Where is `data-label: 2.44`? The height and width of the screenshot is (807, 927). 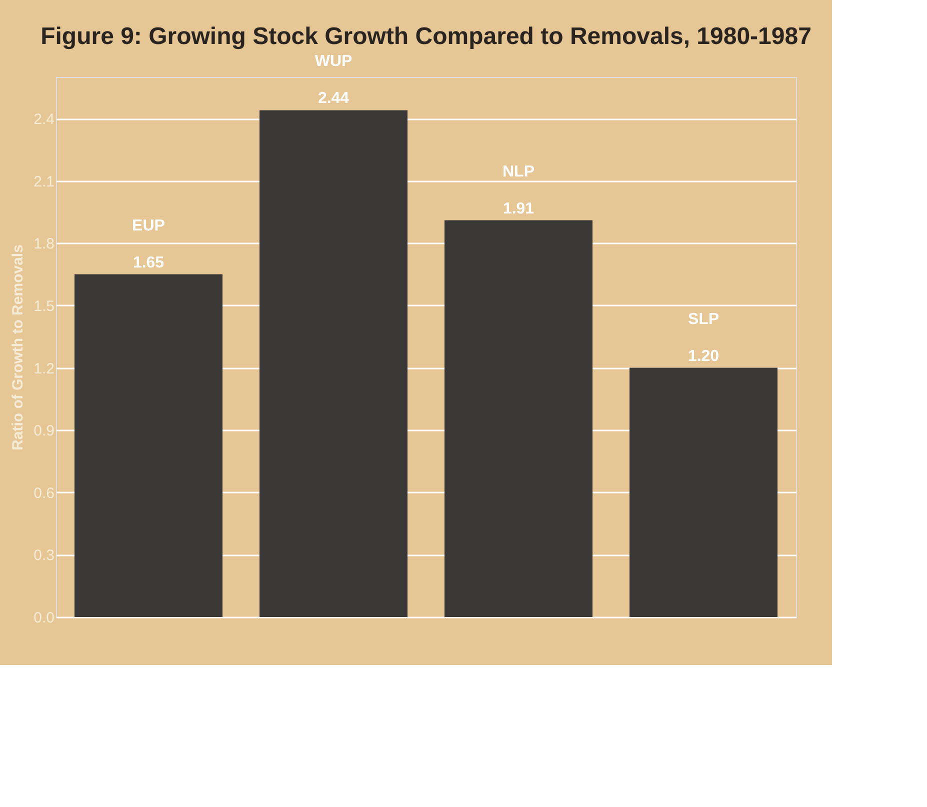 data-label: 2.44 is located at coordinates (334, 99).